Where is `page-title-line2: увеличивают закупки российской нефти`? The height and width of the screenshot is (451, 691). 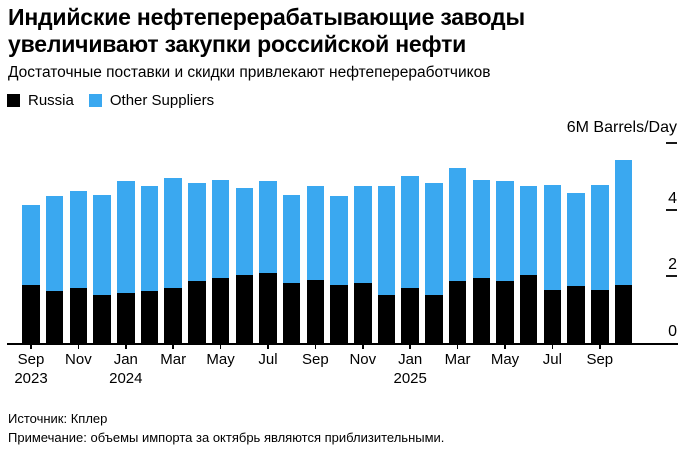
page-title-line2: увеличивают закупки российской нефти is located at coordinates (237, 44).